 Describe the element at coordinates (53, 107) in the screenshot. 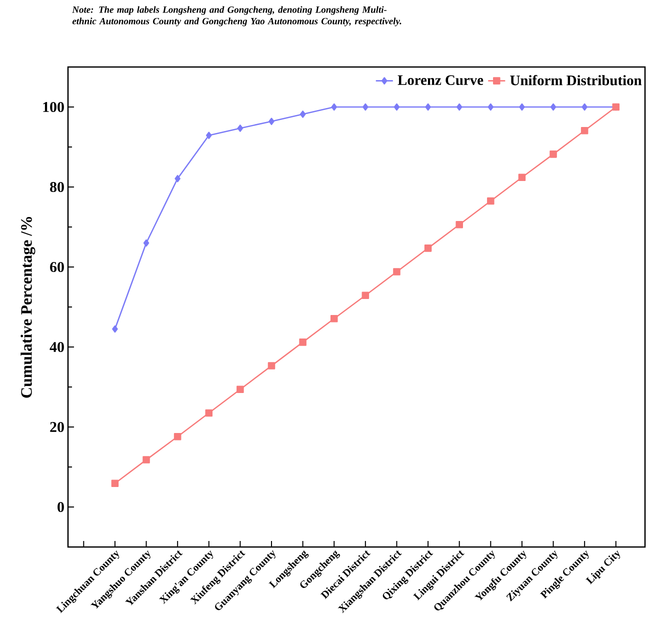

I see `y-tick-label: 100` at that location.